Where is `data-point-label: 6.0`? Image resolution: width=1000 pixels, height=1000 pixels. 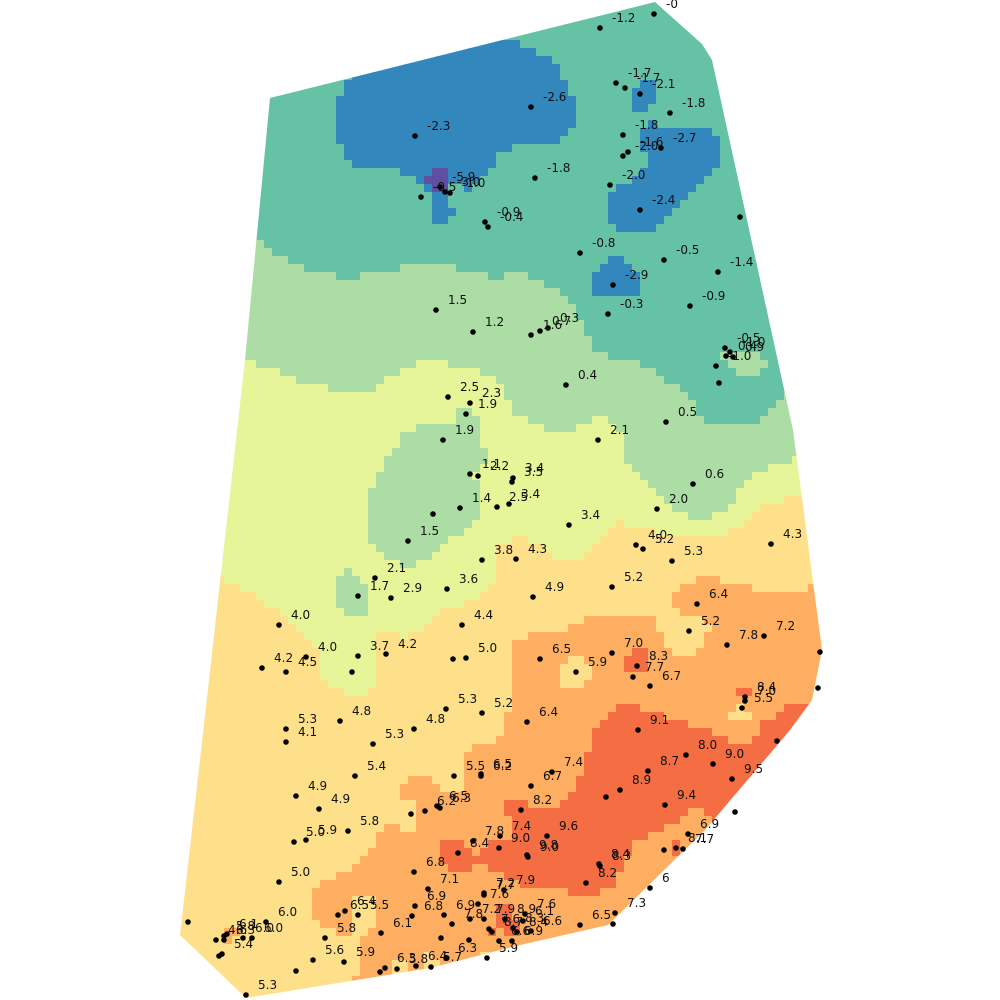
data-point-label: 6.0 is located at coordinates (287, 912).